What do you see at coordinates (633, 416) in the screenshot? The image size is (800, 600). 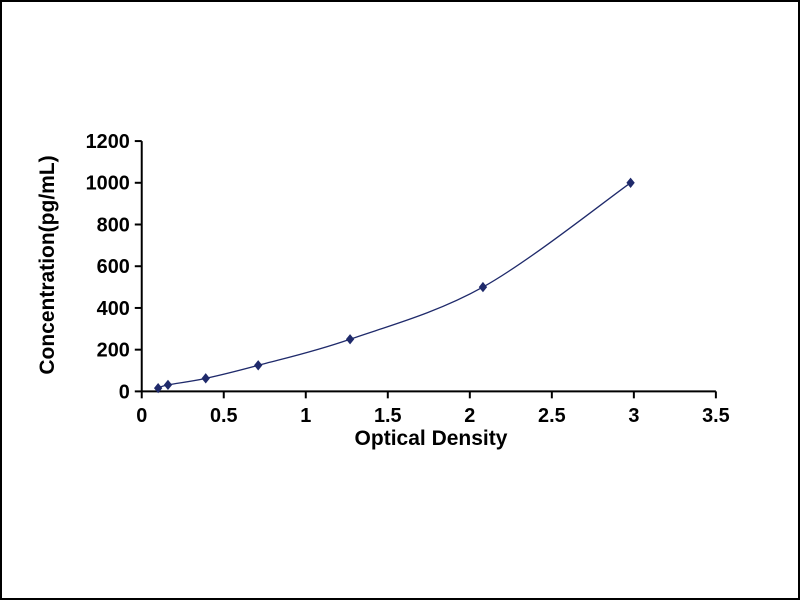 I see `x-tick-label: 3` at bounding box center [633, 416].